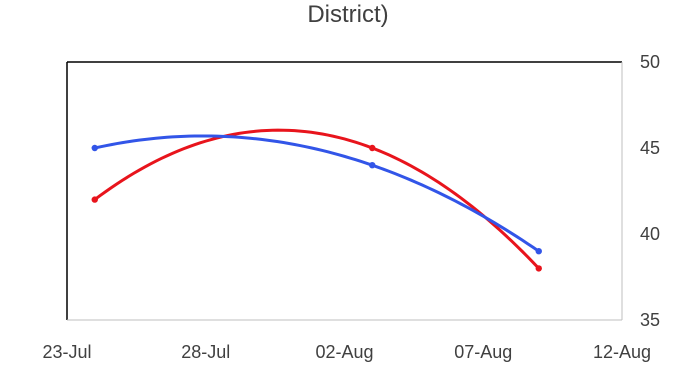 The image size is (683, 366). Describe the element at coordinates (650, 191) in the screenshot. I see `y-axis-ticks: 35 40 45 50` at that location.